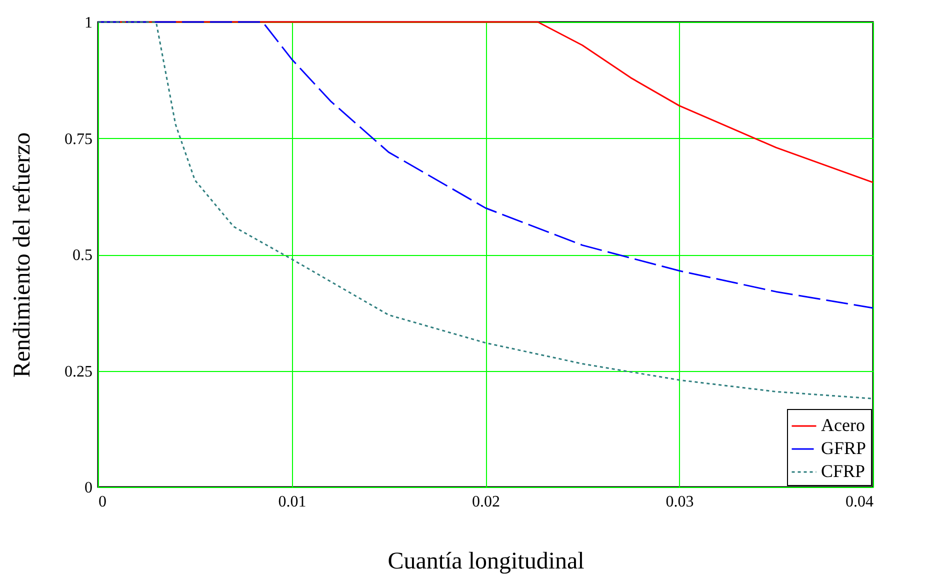 The image size is (935, 581). Describe the element at coordinates (486, 561) in the screenshot. I see `x-axis-title: Cuantía longitudinal` at that location.